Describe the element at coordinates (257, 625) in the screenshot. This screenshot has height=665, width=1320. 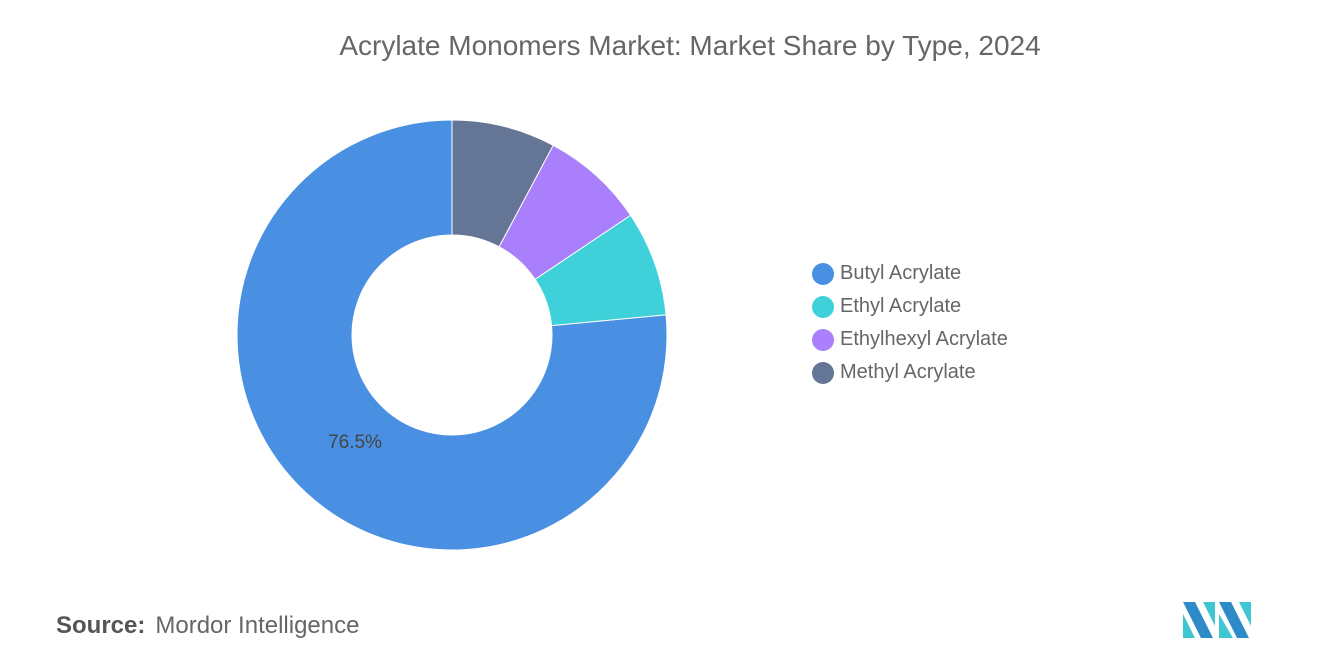
I see `source-value: Mordor Intelligence` at that location.